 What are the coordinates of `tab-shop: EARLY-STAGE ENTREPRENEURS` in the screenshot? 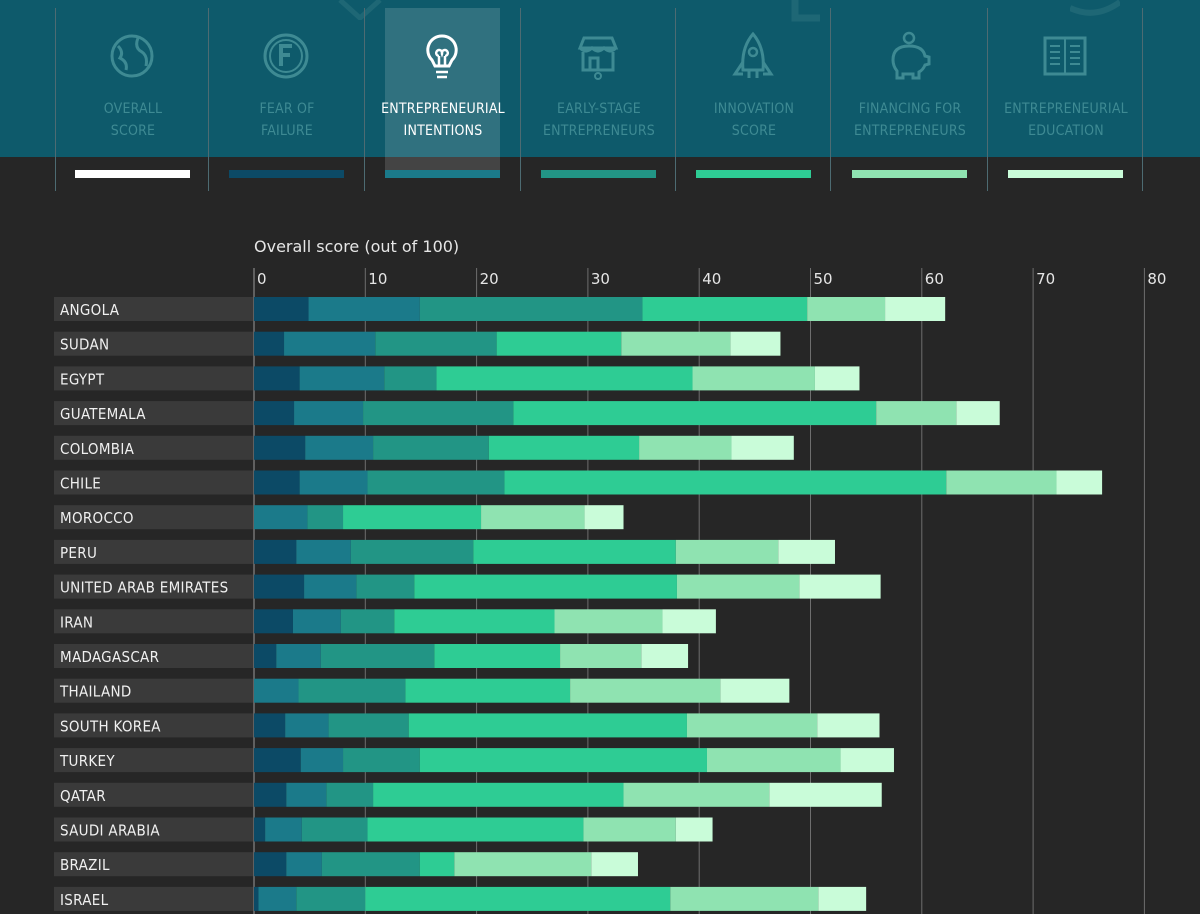 It's located at (598, 100).